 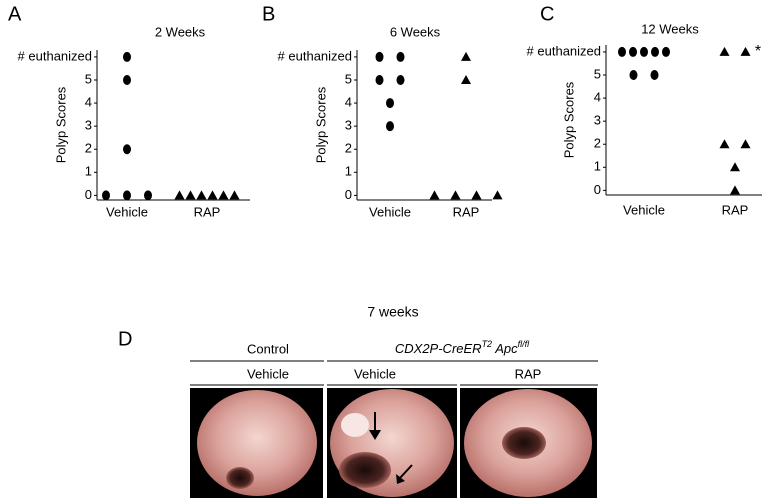 What do you see at coordinates (15, 14) in the screenshot?
I see `panel-label: A` at bounding box center [15, 14].